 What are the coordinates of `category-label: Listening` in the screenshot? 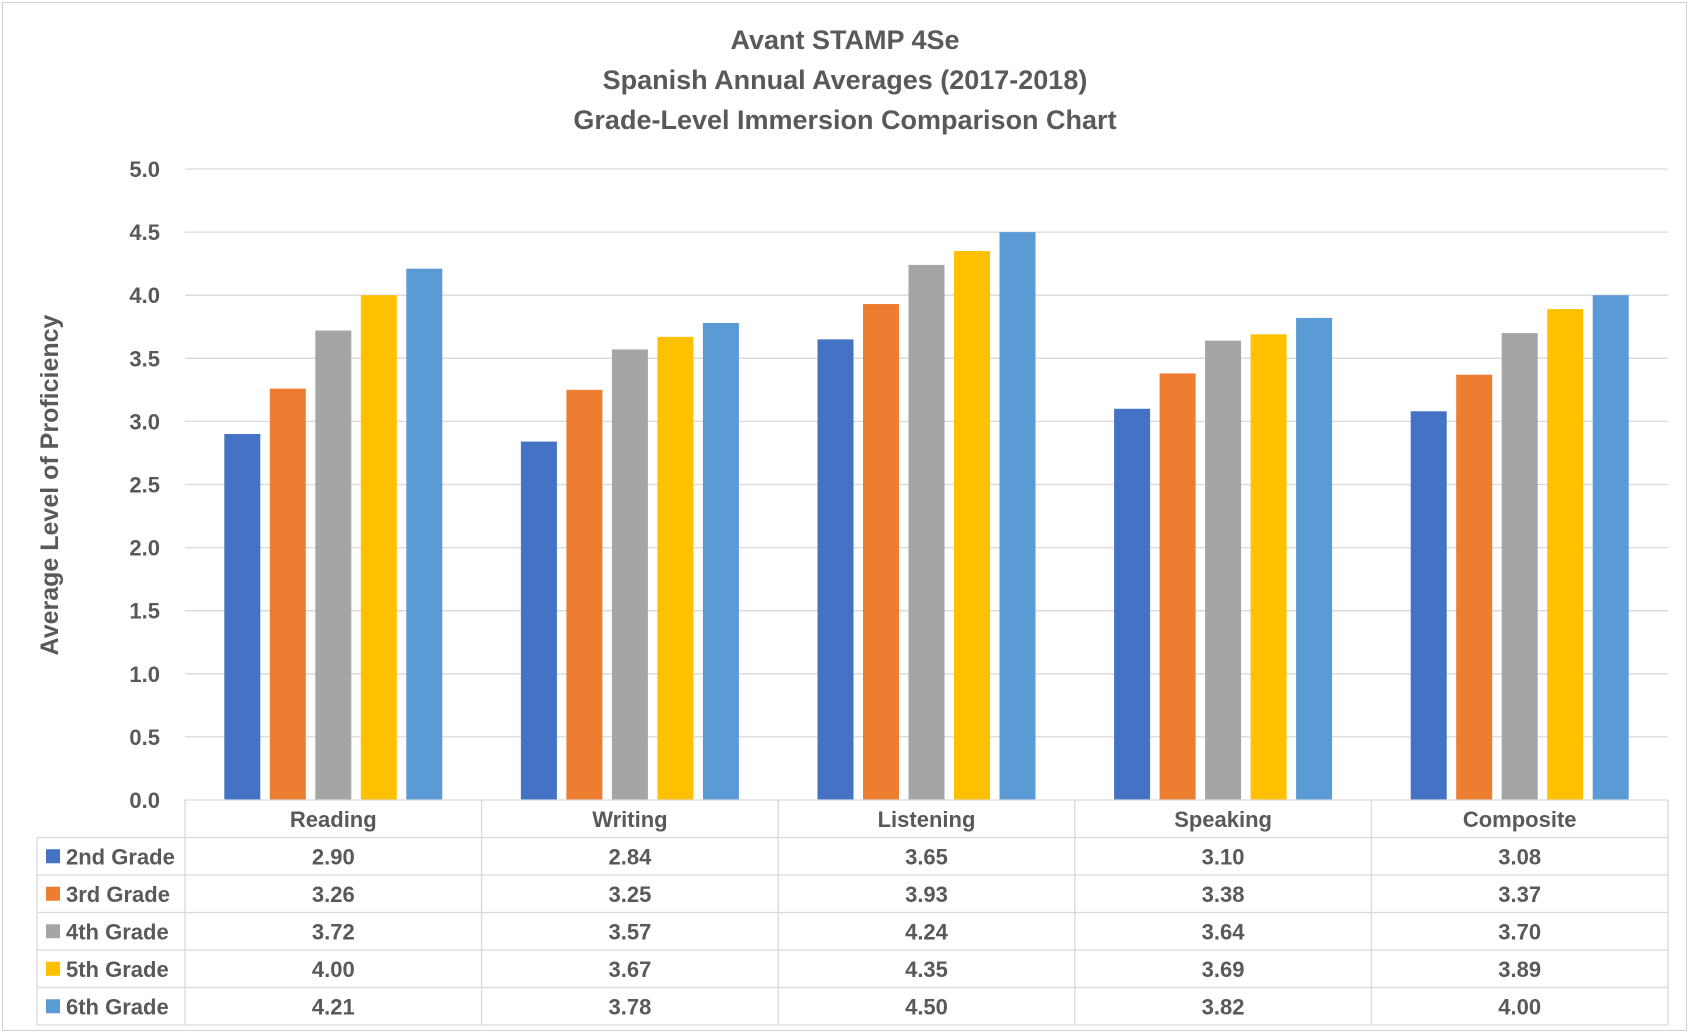 It's located at (927, 819).